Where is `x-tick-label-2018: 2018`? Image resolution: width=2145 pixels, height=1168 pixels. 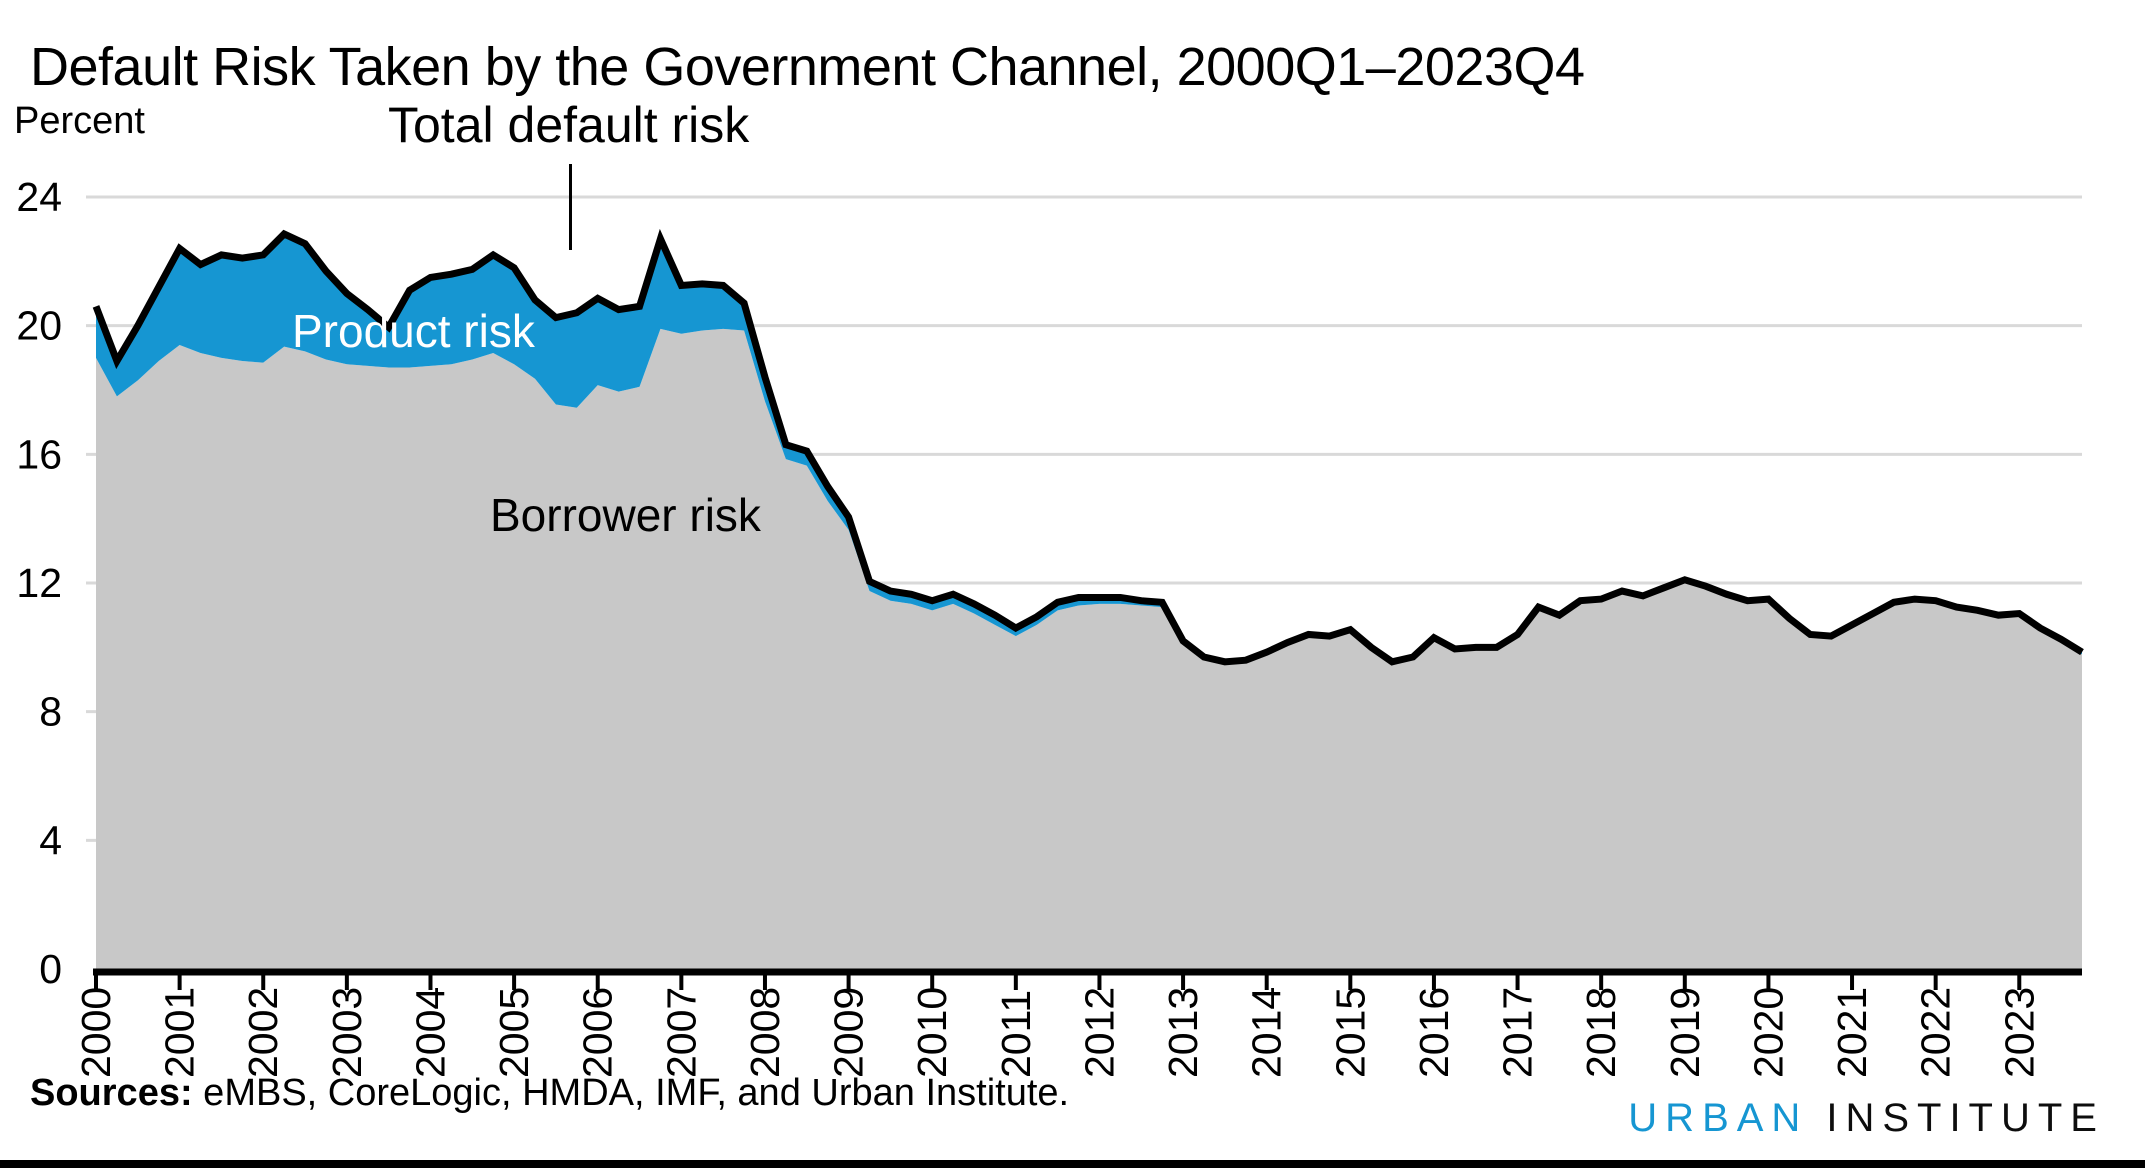
x-tick-label-2018: 2018 is located at coordinates (1601, 1032).